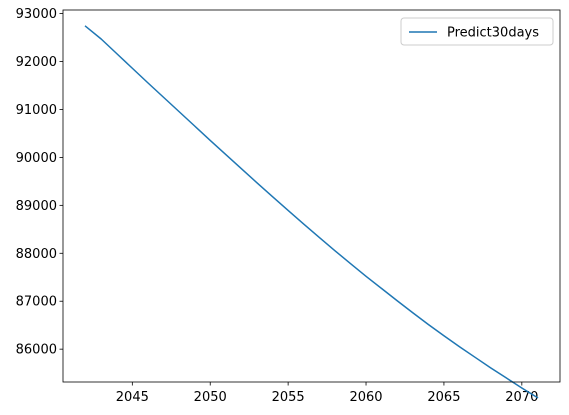  Describe the element at coordinates (39, 182) in the screenshot. I see `y-axis-ticks: 86000 87000 88000 89000 90000 91000 92000 93000` at that location.